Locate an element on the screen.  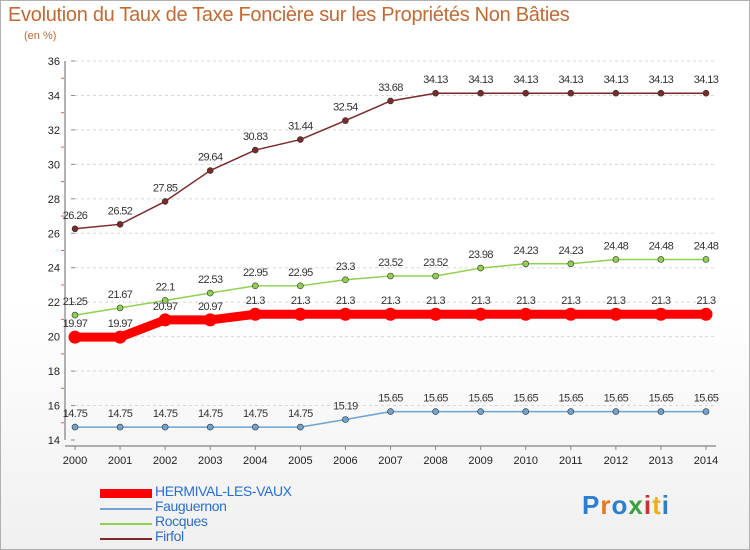
data-label: 29.64 is located at coordinates (210, 158).